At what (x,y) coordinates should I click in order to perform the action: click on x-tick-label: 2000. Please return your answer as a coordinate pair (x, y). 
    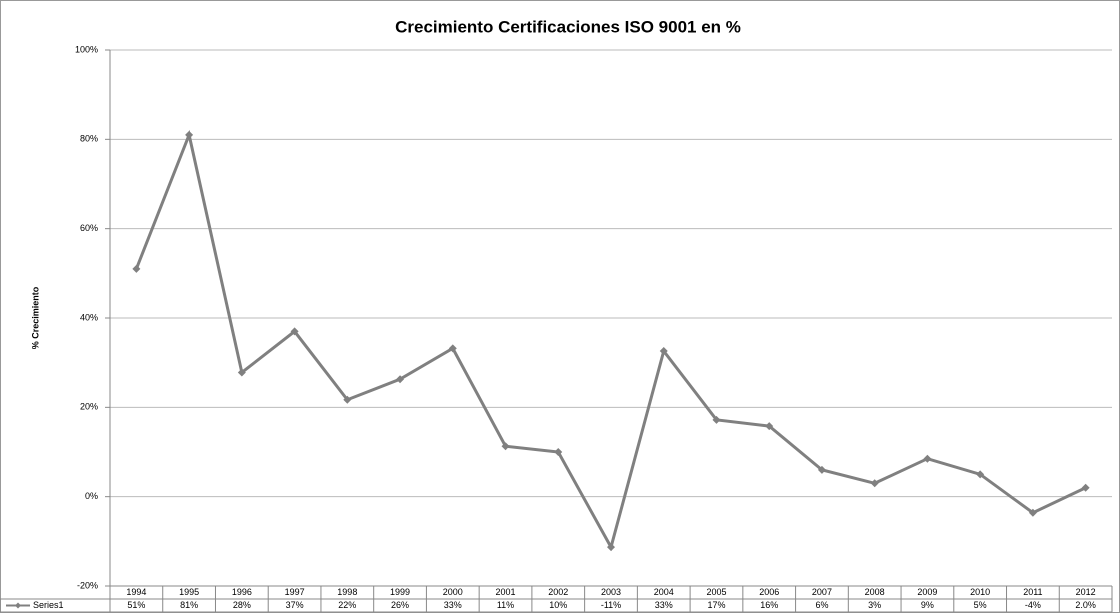
    Looking at the image, I should click on (453, 592).